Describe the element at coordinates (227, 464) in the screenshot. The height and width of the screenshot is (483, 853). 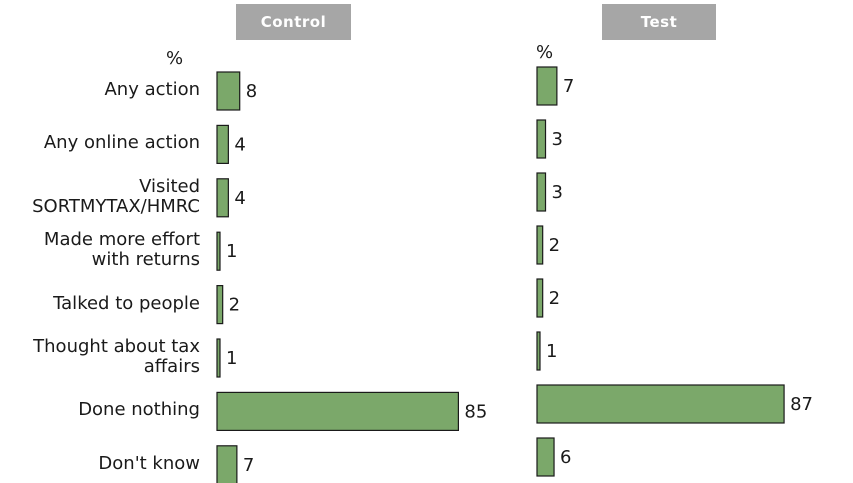
I see `bar-control-don-t-know` at that location.